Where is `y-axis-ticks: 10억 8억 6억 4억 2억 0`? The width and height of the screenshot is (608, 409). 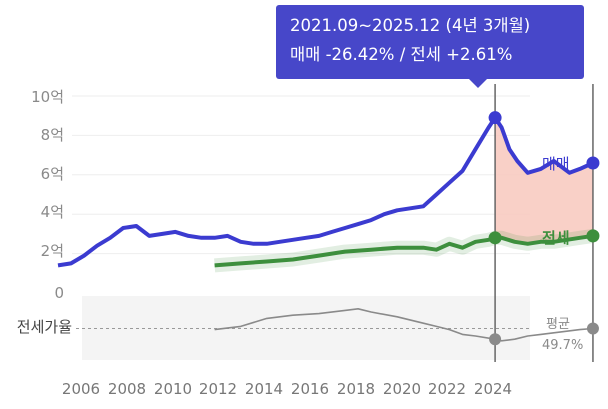 y-axis-ticks: 10억 8억 6억 4억 2억 0 is located at coordinates (47, 195).